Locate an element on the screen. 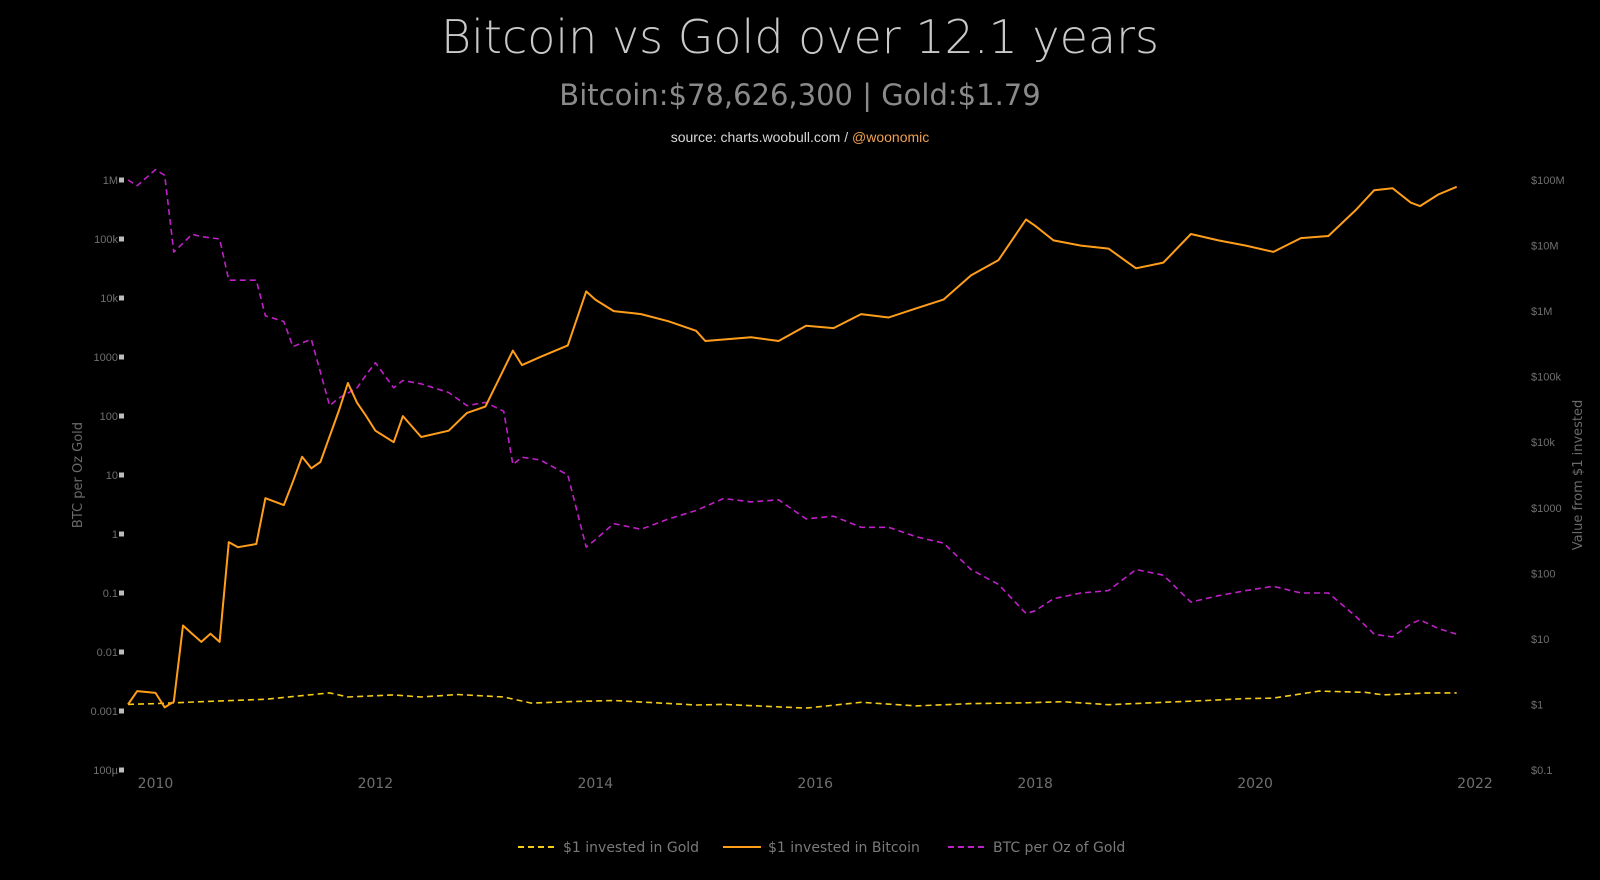 The width and height of the screenshot is (1600, 880). source-handle-link: @woonomic is located at coordinates (891, 137).